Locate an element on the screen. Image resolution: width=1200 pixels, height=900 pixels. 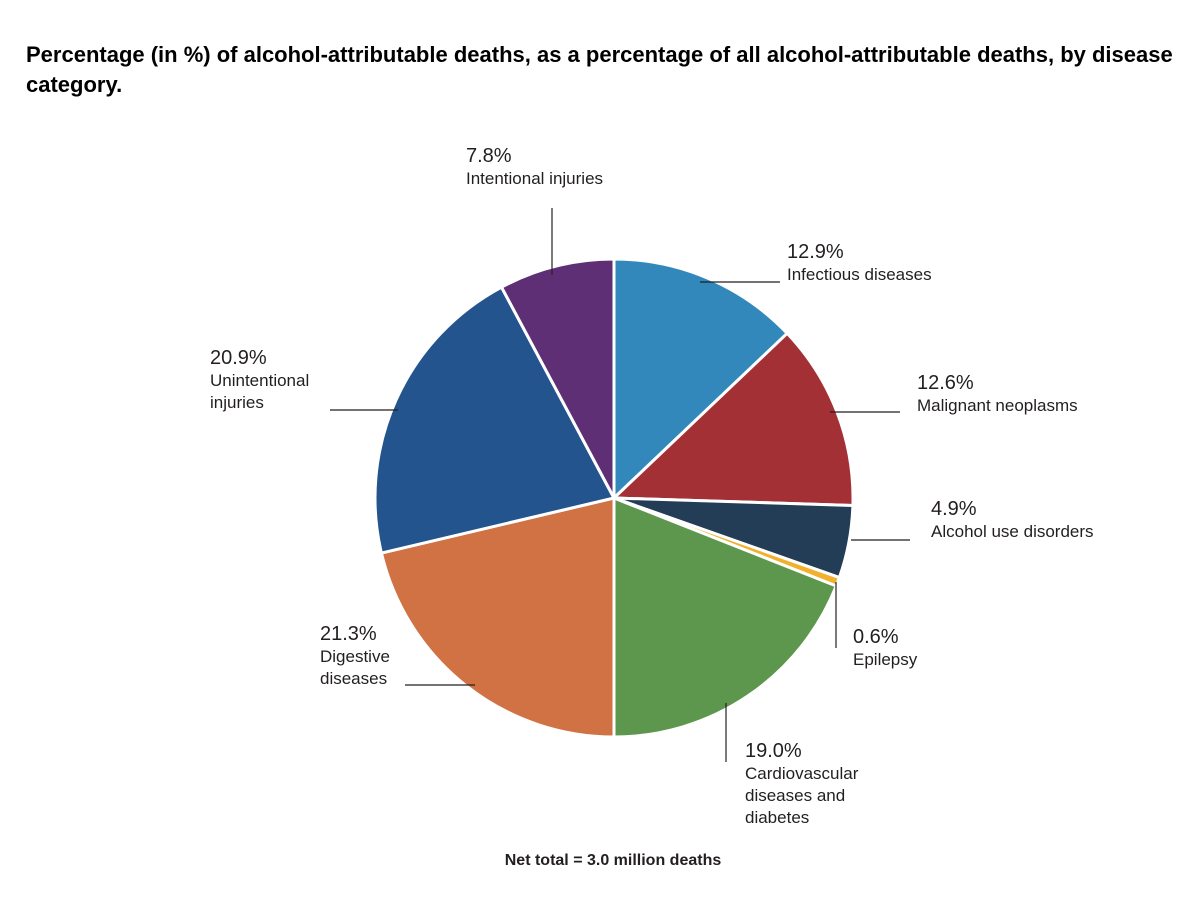
category-label-epilepsy: Epilepsy is located at coordinates (885, 659).